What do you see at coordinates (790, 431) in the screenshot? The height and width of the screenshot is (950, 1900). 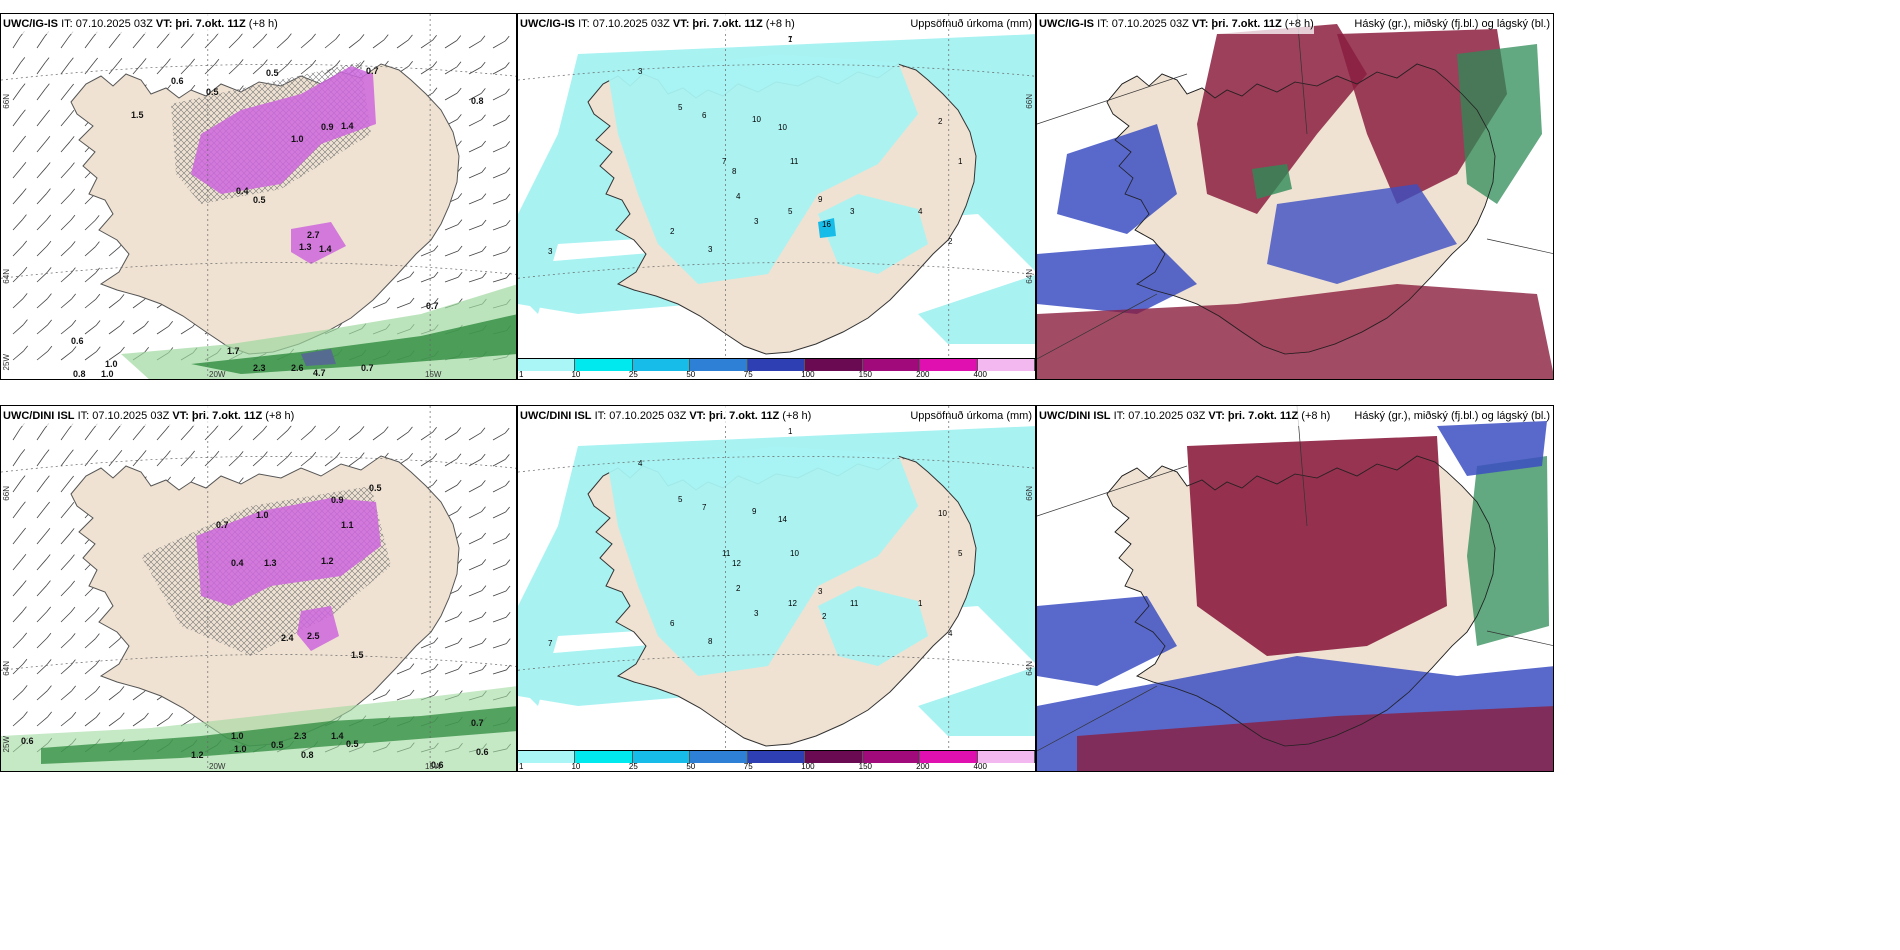 I see `map-value-label: 1` at bounding box center [790, 431].